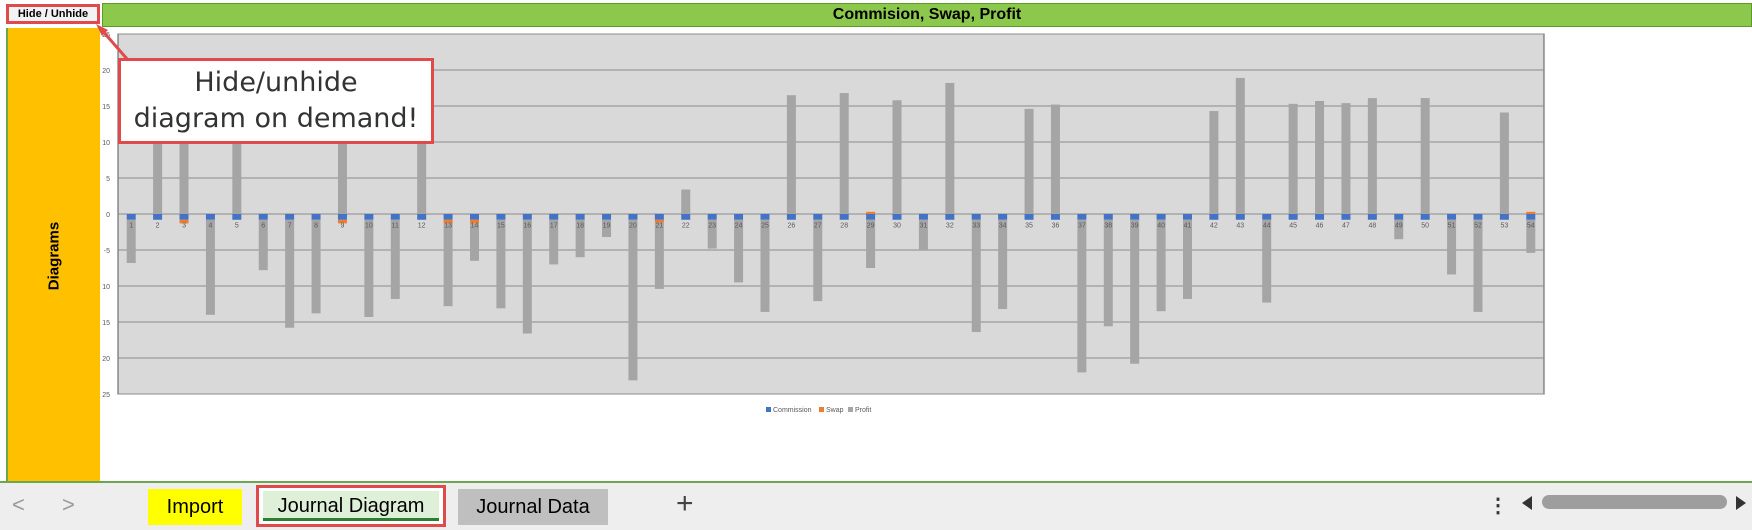 This screenshot has height=530, width=1752. What do you see at coordinates (1003, 226) in the screenshot?
I see `category-label: 34` at bounding box center [1003, 226].